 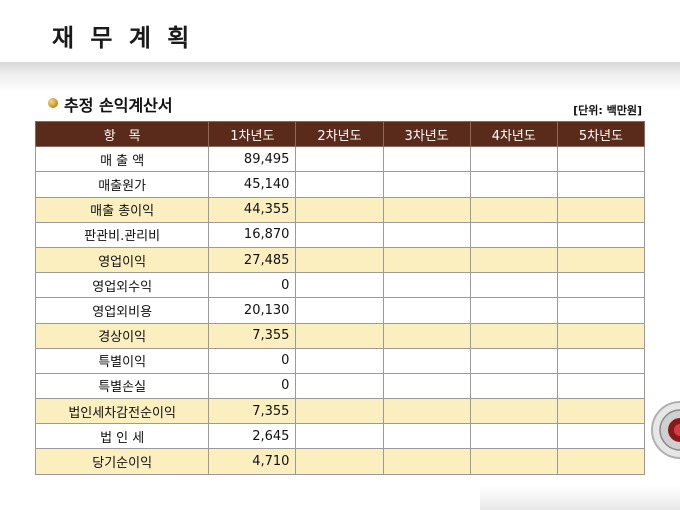 What do you see at coordinates (122, 234) in the screenshot?
I see `row-item-label: 판관비.관리비` at bounding box center [122, 234].